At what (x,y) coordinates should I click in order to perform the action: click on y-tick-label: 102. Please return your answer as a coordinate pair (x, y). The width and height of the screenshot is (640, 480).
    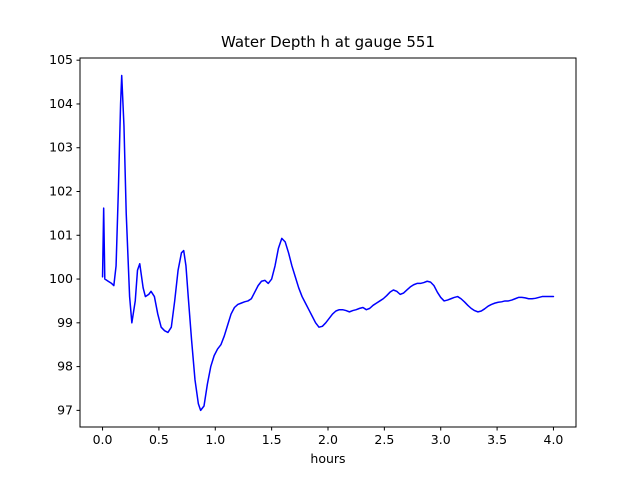
    Looking at the image, I should click on (61, 191).